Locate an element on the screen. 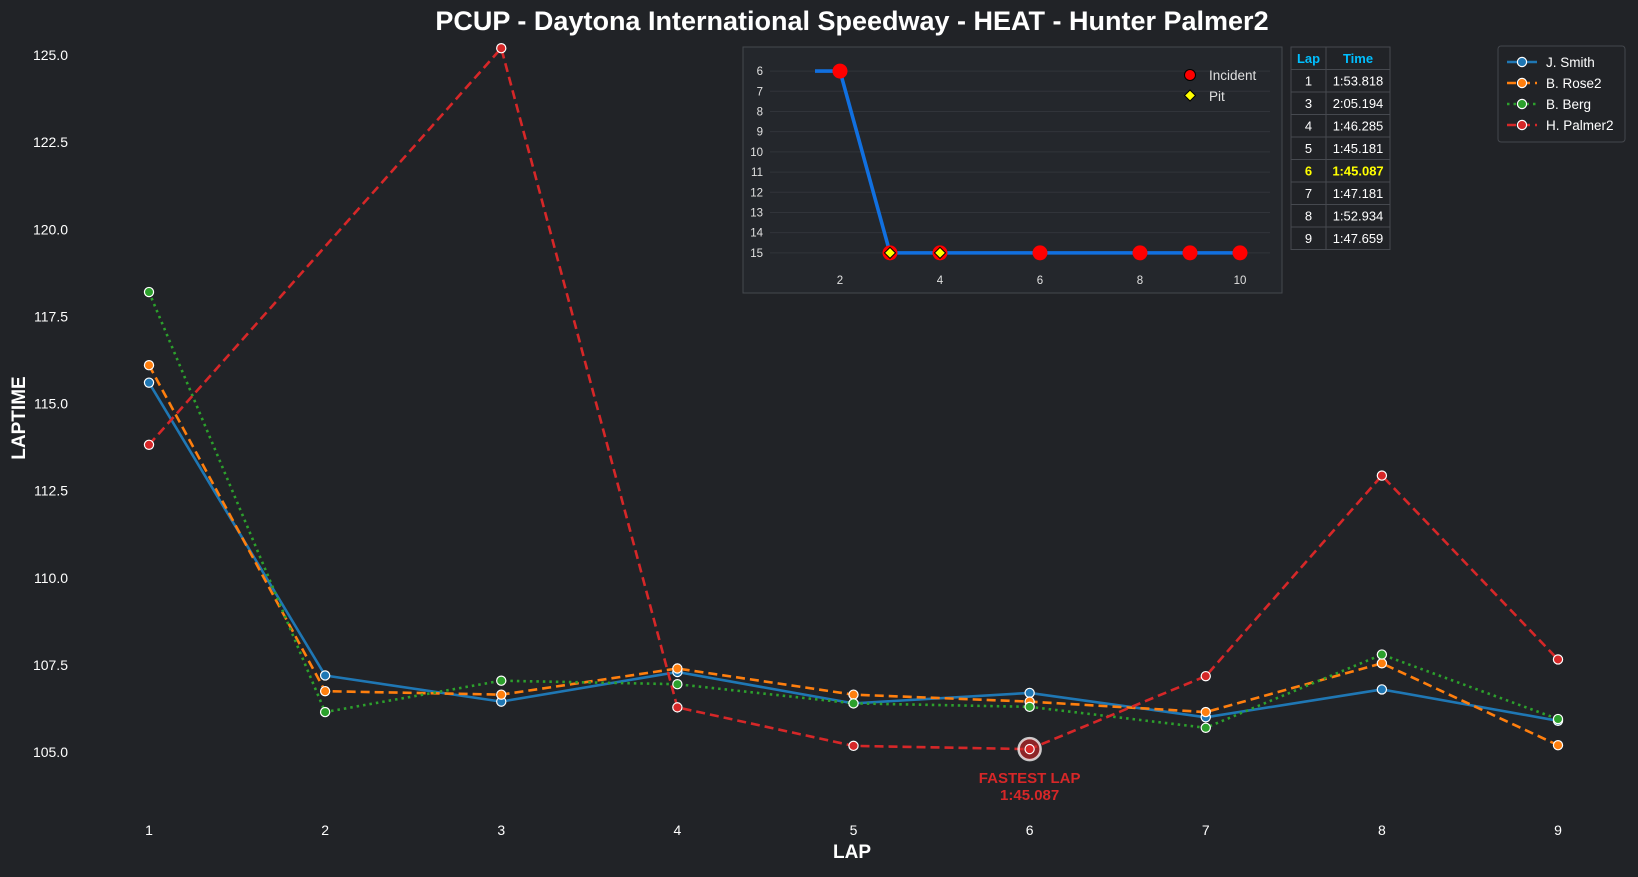 The height and width of the screenshot is (877, 1638). table-cell-time: 1:46.285 is located at coordinates (1358, 126).